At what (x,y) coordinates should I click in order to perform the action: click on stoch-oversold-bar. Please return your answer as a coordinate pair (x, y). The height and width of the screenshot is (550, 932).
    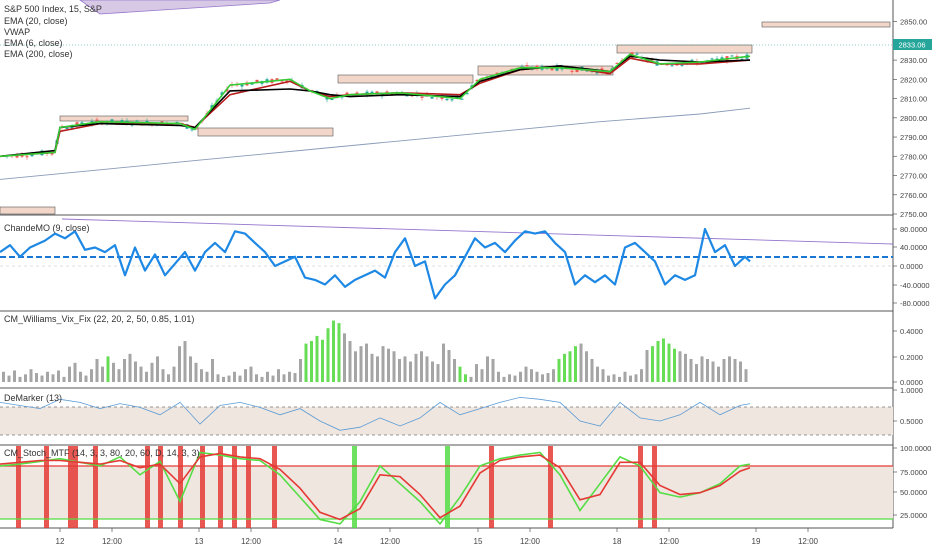
    Looking at the image, I should click on (354, 487).